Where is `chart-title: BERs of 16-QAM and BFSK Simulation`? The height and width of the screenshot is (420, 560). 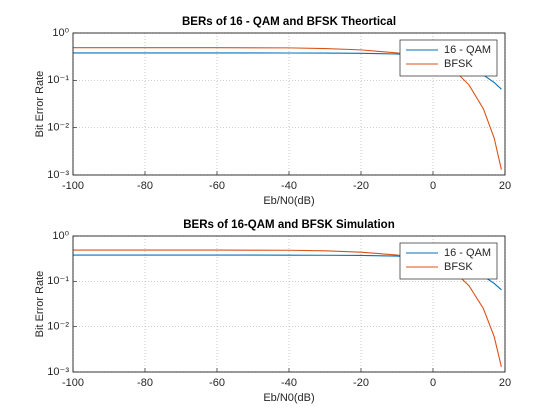 chart-title: BERs of 16-QAM and BFSK Simulation is located at coordinates (289, 225).